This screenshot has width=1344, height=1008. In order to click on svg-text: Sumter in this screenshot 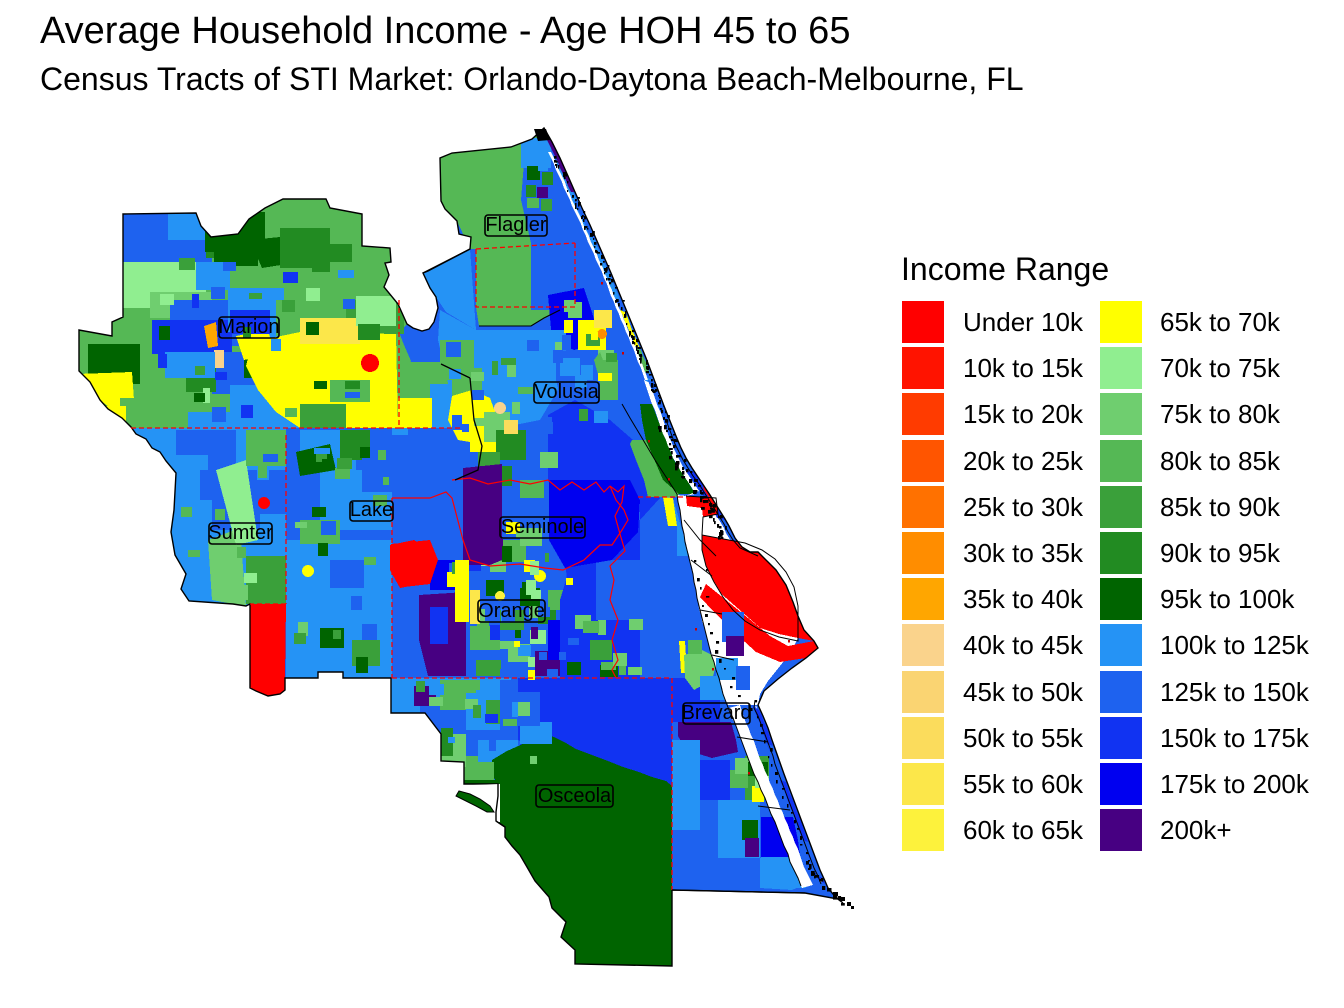, I will do `click(240, 533)`.